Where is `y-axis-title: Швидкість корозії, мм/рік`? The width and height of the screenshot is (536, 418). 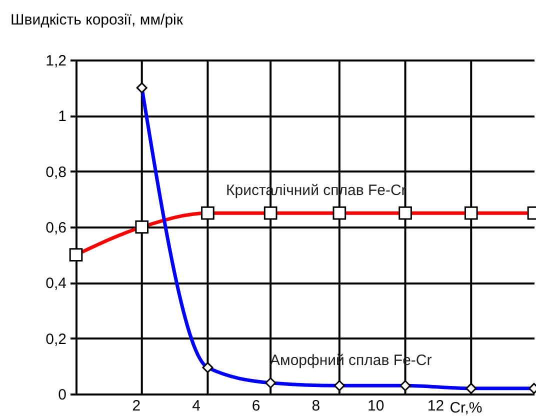
y-axis-title: Швидкість корозії, мм/рік is located at coordinates (97, 20).